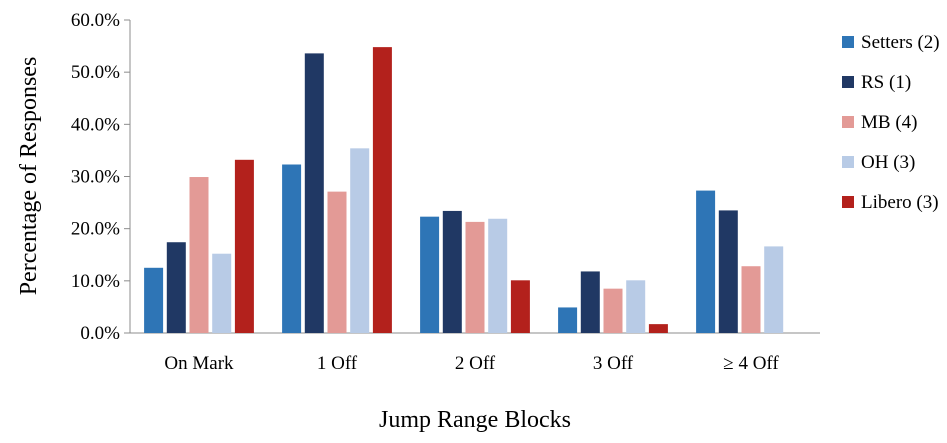 The image size is (947, 443). What do you see at coordinates (613, 363) in the screenshot?
I see `x-category-label: 3 Off` at bounding box center [613, 363].